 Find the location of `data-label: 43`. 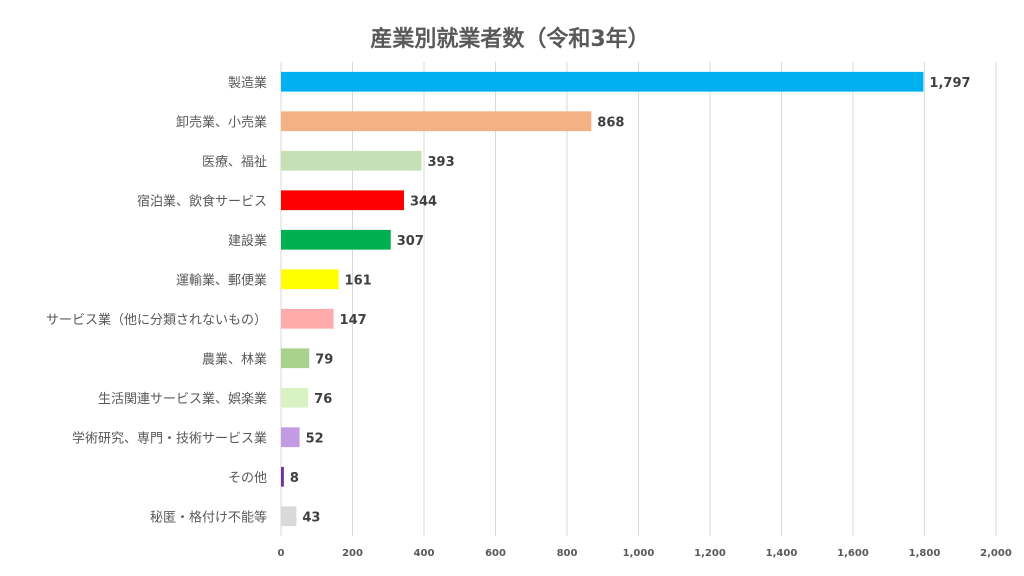

data-label: 43 is located at coordinates (311, 517).